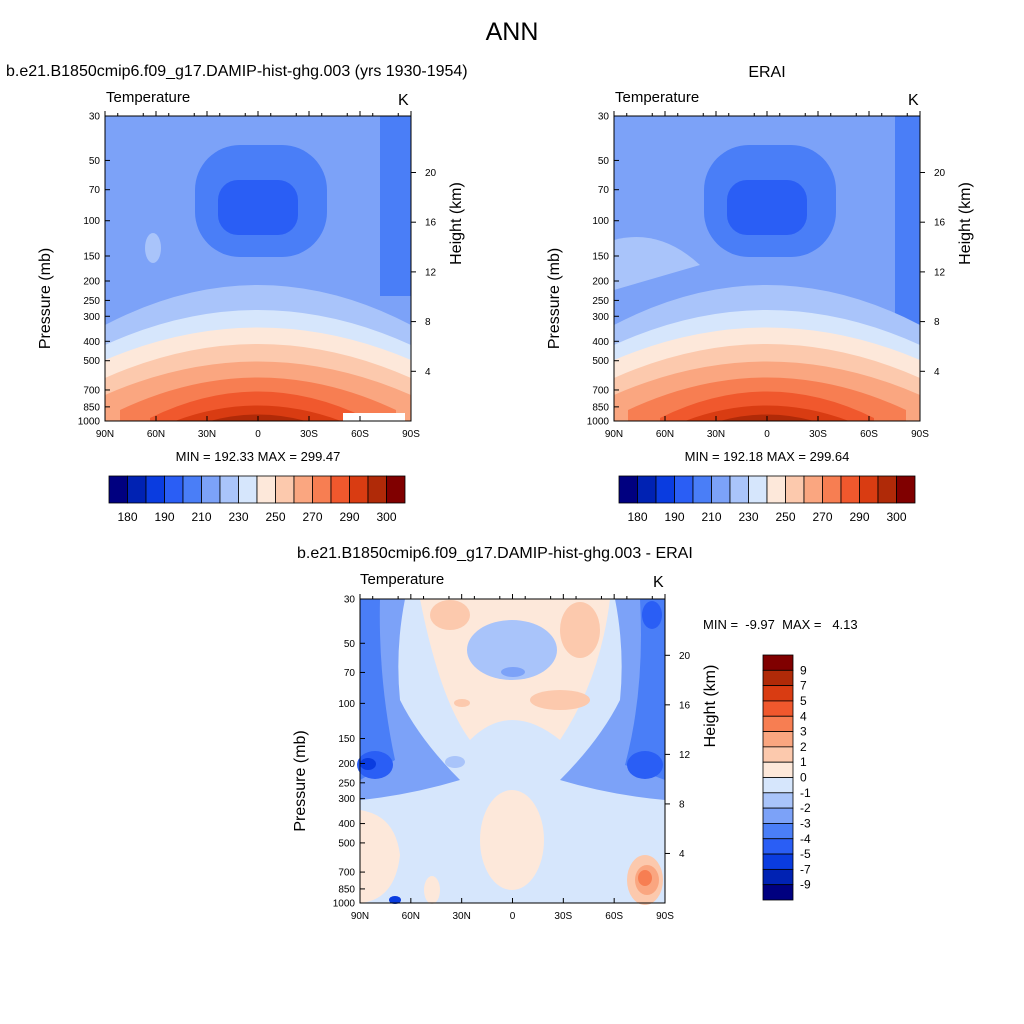  Describe the element at coordinates (461, 916) in the screenshot. I see `plot-diff-lat-tick-label: 30N` at that location.